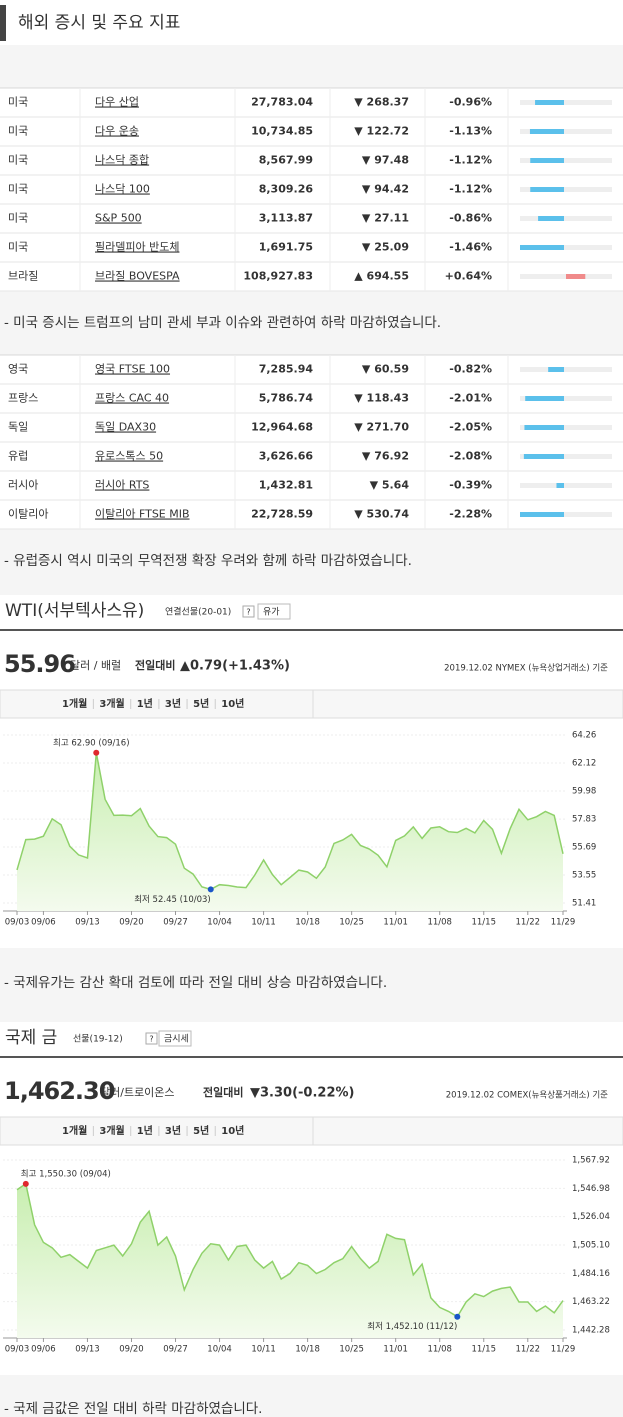 The width and height of the screenshot is (623, 1417). I want to click on note: - 국제 금값은 전일 대비 하락 마감하였습니다., so click(133, 1409).